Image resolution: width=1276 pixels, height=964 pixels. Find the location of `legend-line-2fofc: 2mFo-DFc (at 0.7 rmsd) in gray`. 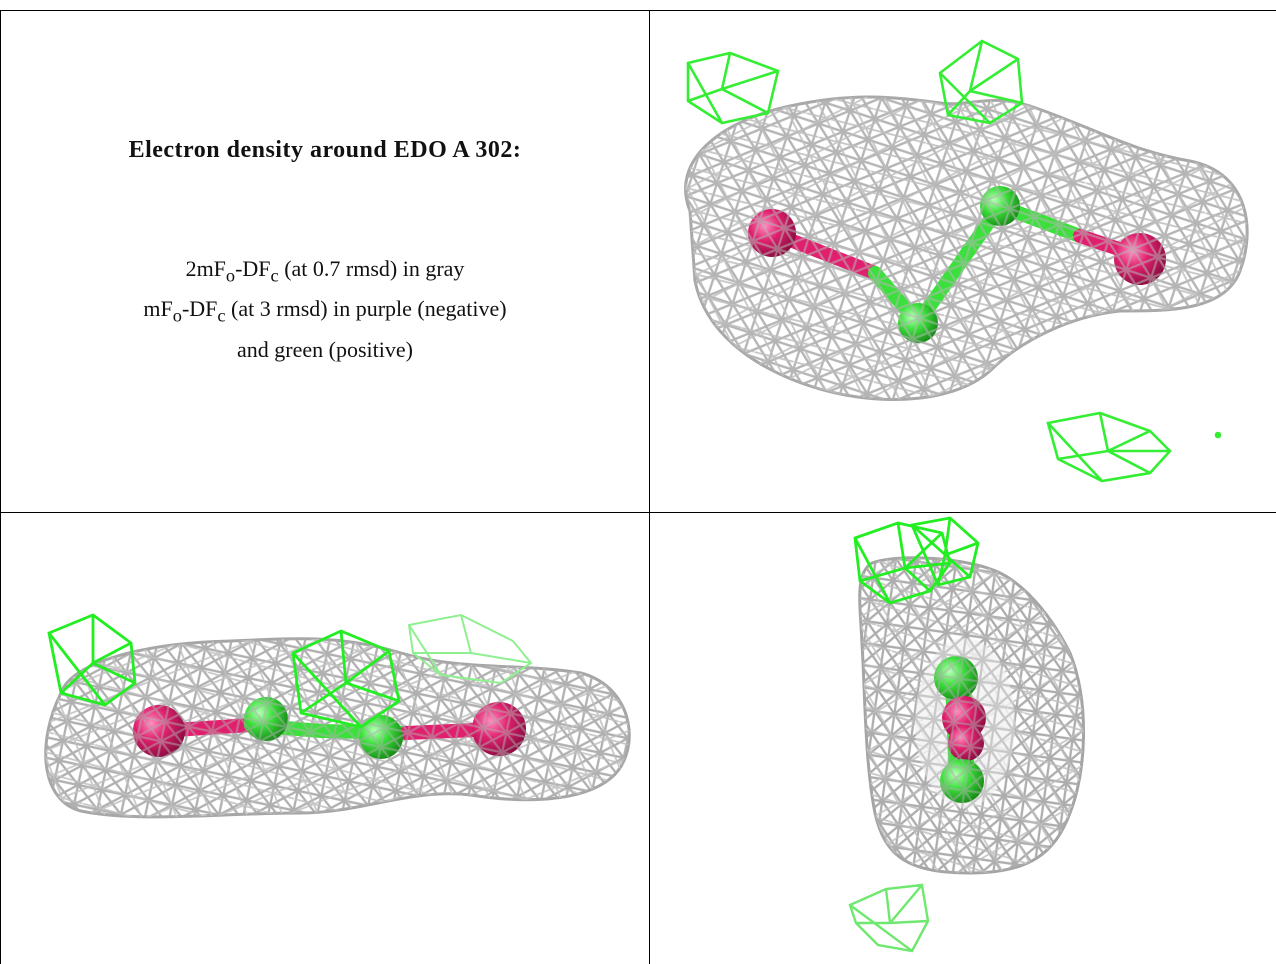

legend-line-2fofc: 2mFo-DFc (at 0.7 rmsd) in gray is located at coordinates (325, 271).